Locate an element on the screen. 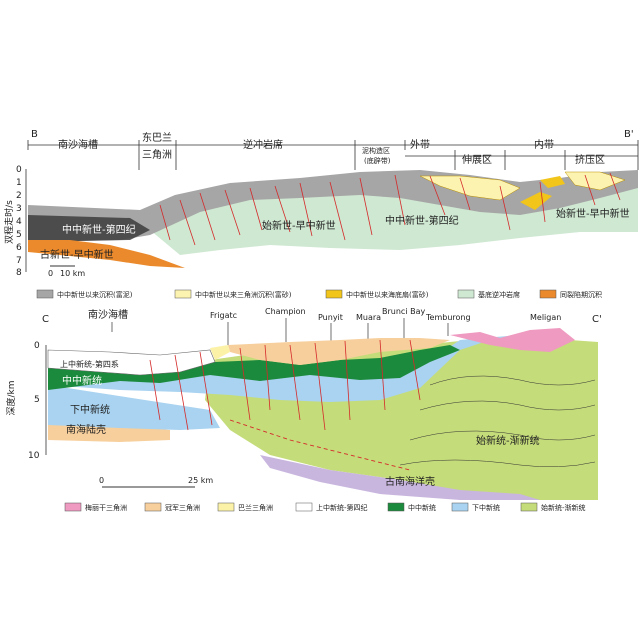  legend-swatch-middle-miocene is located at coordinates (396, 507).